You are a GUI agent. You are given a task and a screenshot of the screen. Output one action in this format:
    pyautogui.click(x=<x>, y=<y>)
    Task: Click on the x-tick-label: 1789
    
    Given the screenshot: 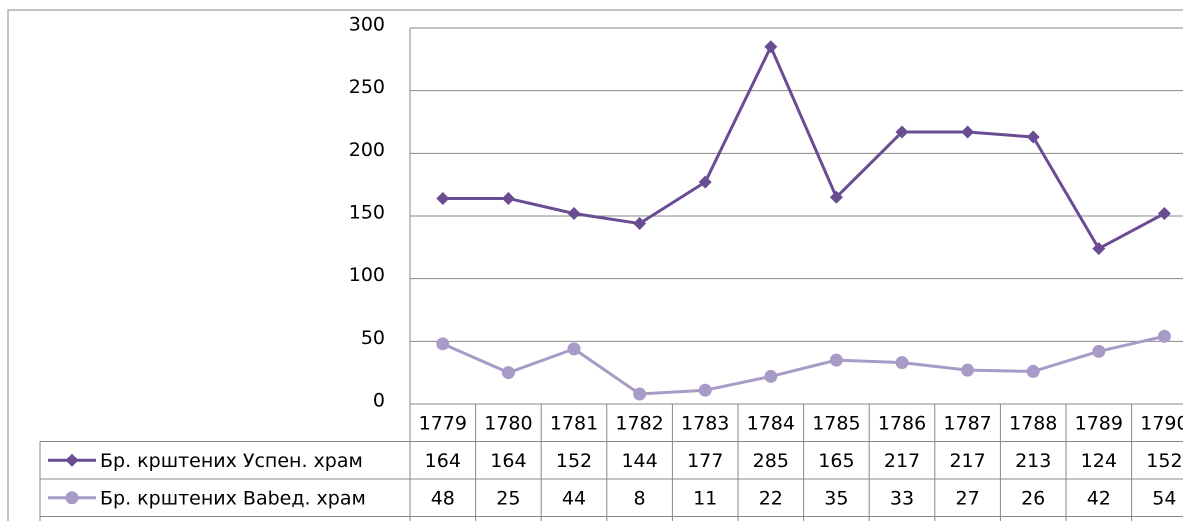 What is the action you would take?
    pyautogui.click(x=1099, y=423)
    